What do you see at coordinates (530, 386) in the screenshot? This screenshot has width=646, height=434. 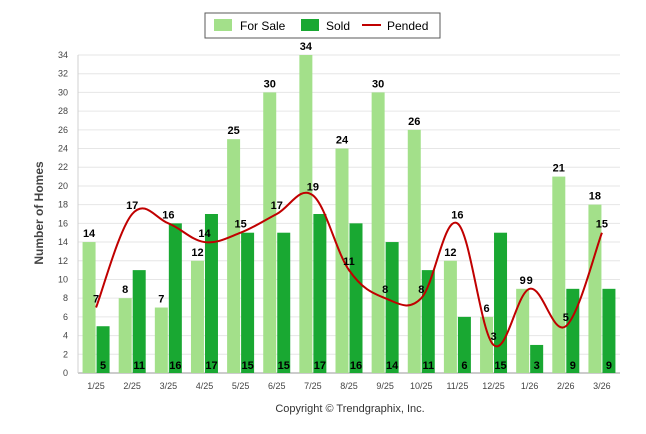 I see `x-tick-label: 1/26` at bounding box center [530, 386].